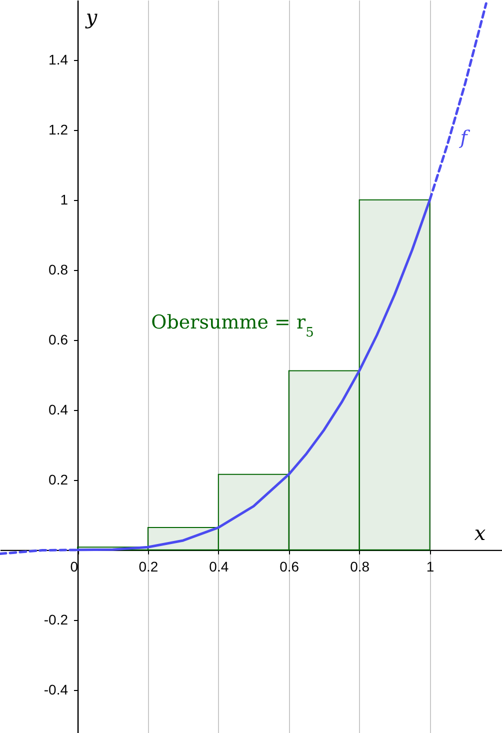 This screenshot has width=502, height=733. I want to click on y-tick-label: 0.2, so click(58, 479).